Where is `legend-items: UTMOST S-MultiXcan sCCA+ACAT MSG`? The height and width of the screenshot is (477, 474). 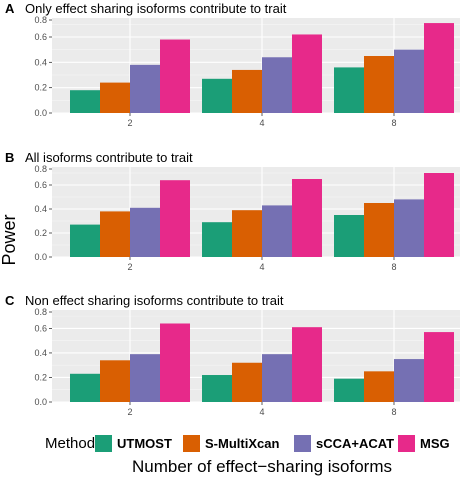
legend-items: UTMOST S-MultiXcan sCCA+ACAT MSG is located at coordinates (272, 443).